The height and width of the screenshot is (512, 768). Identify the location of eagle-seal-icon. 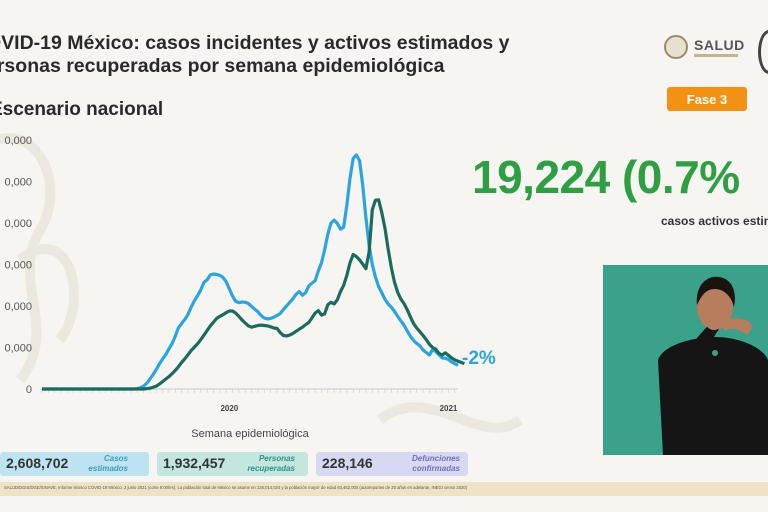
(676, 47).